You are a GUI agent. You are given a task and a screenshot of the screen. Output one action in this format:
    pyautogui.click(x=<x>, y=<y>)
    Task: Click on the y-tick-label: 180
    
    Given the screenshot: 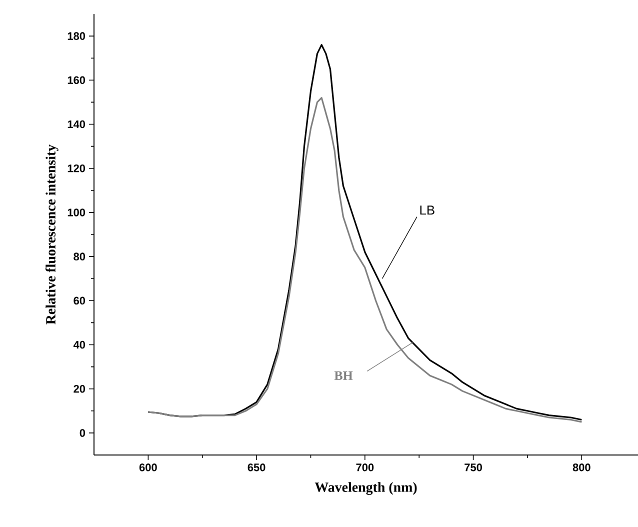 What is the action you would take?
    pyautogui.click(x=77, y=36)
    